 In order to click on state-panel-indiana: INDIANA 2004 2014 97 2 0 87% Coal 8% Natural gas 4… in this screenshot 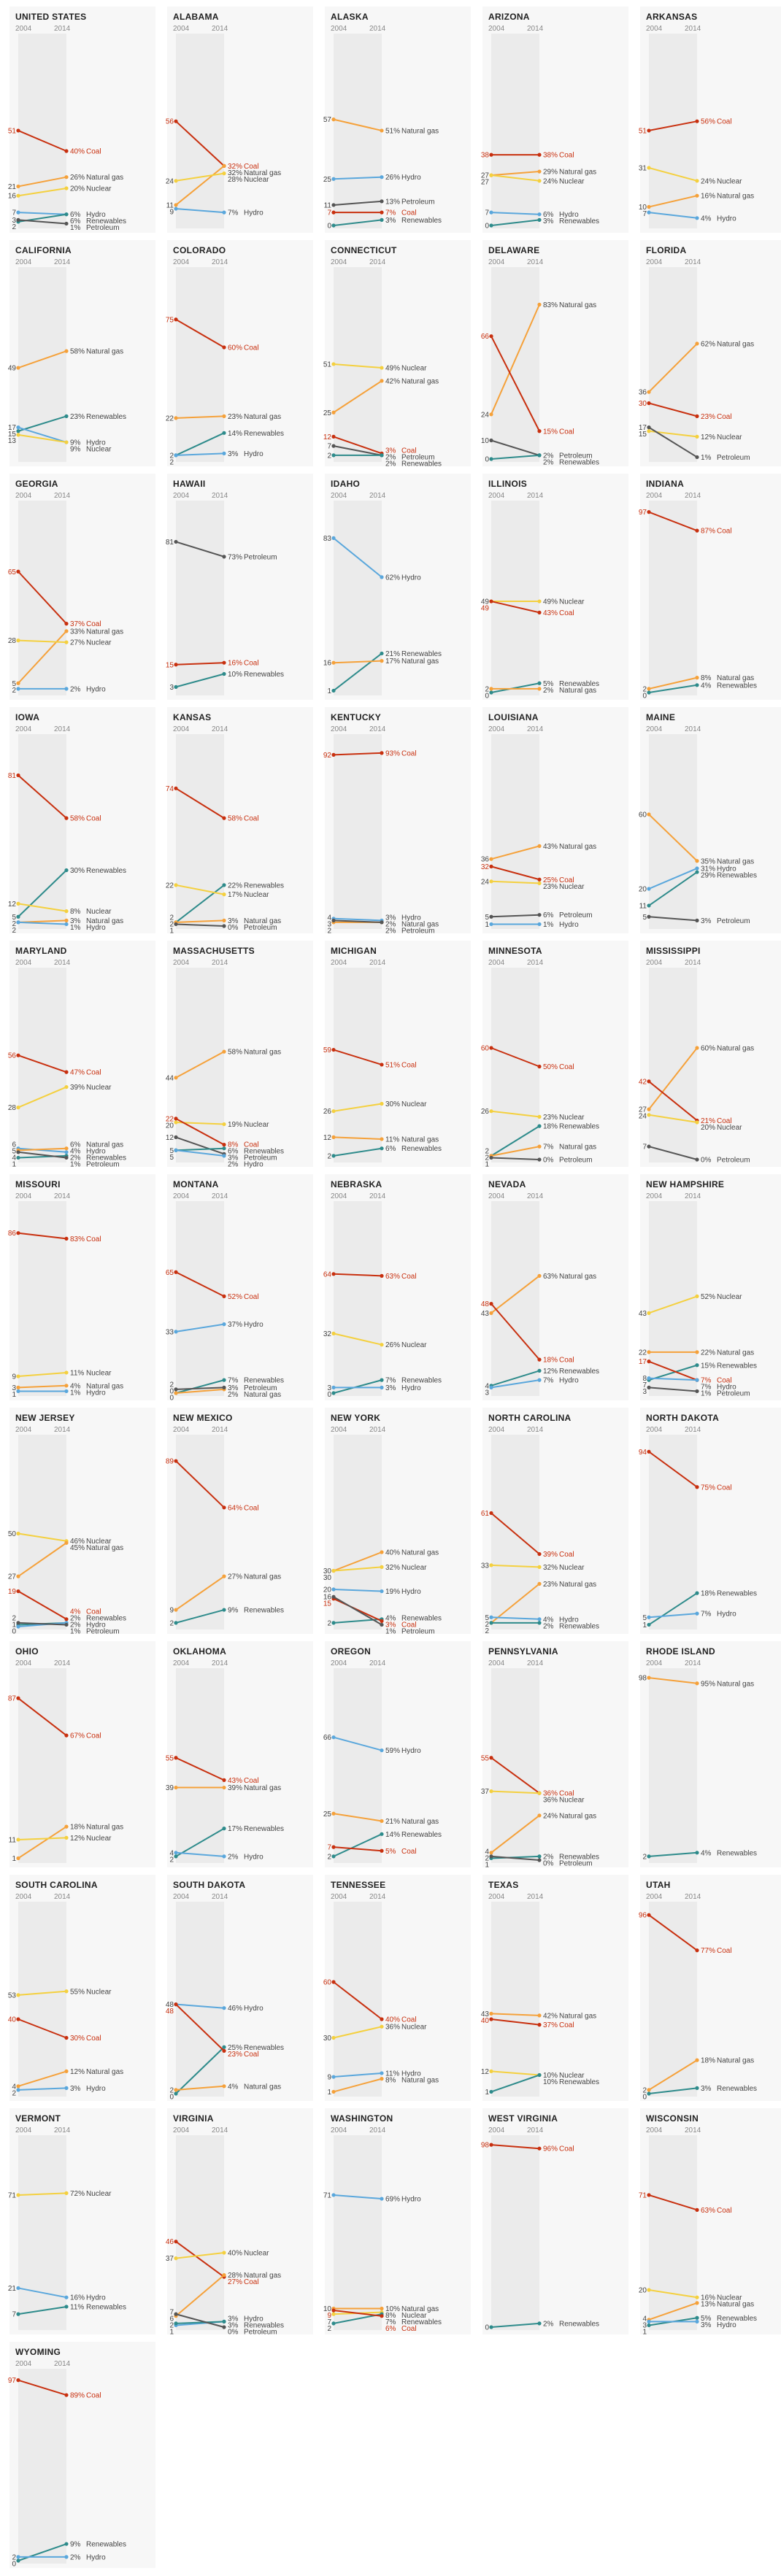, I will do `click(710, 587)`.